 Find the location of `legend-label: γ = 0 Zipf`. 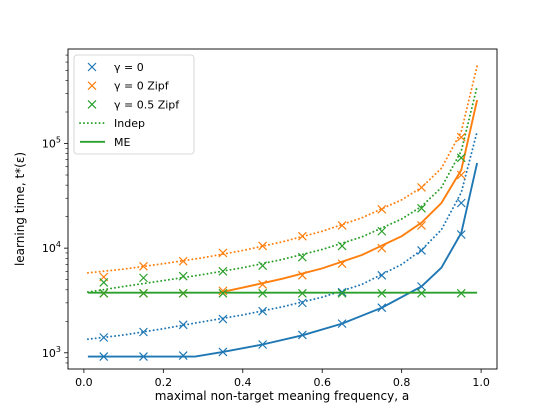

legend-label: γ = 0 Zipf is located at coordinates (142, 86).